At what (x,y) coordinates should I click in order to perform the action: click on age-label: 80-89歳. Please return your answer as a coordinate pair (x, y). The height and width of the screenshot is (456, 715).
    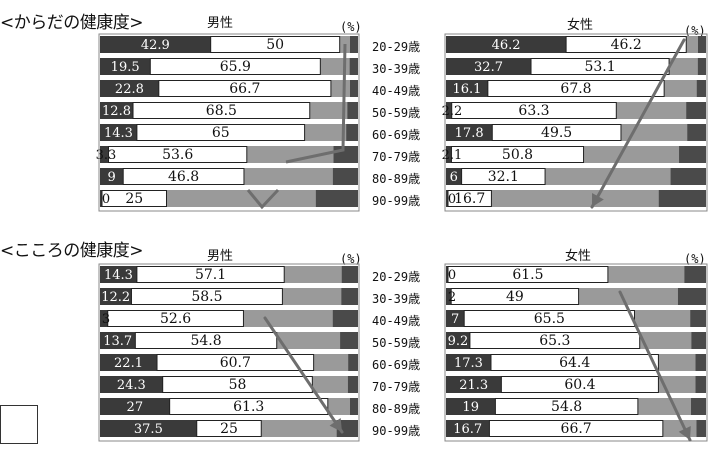
    Looking at the image, I should click on (396, 179).